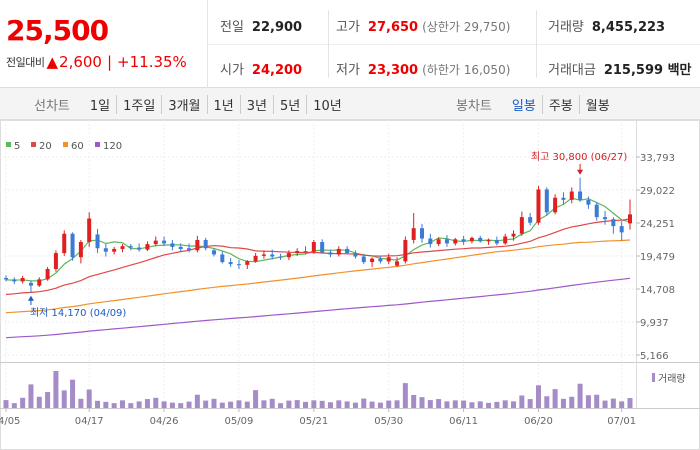 Image resolution: width=700 pixels, height=450 pixels. I want to click on stat-0: 전일 22,900, so click(261, 25).